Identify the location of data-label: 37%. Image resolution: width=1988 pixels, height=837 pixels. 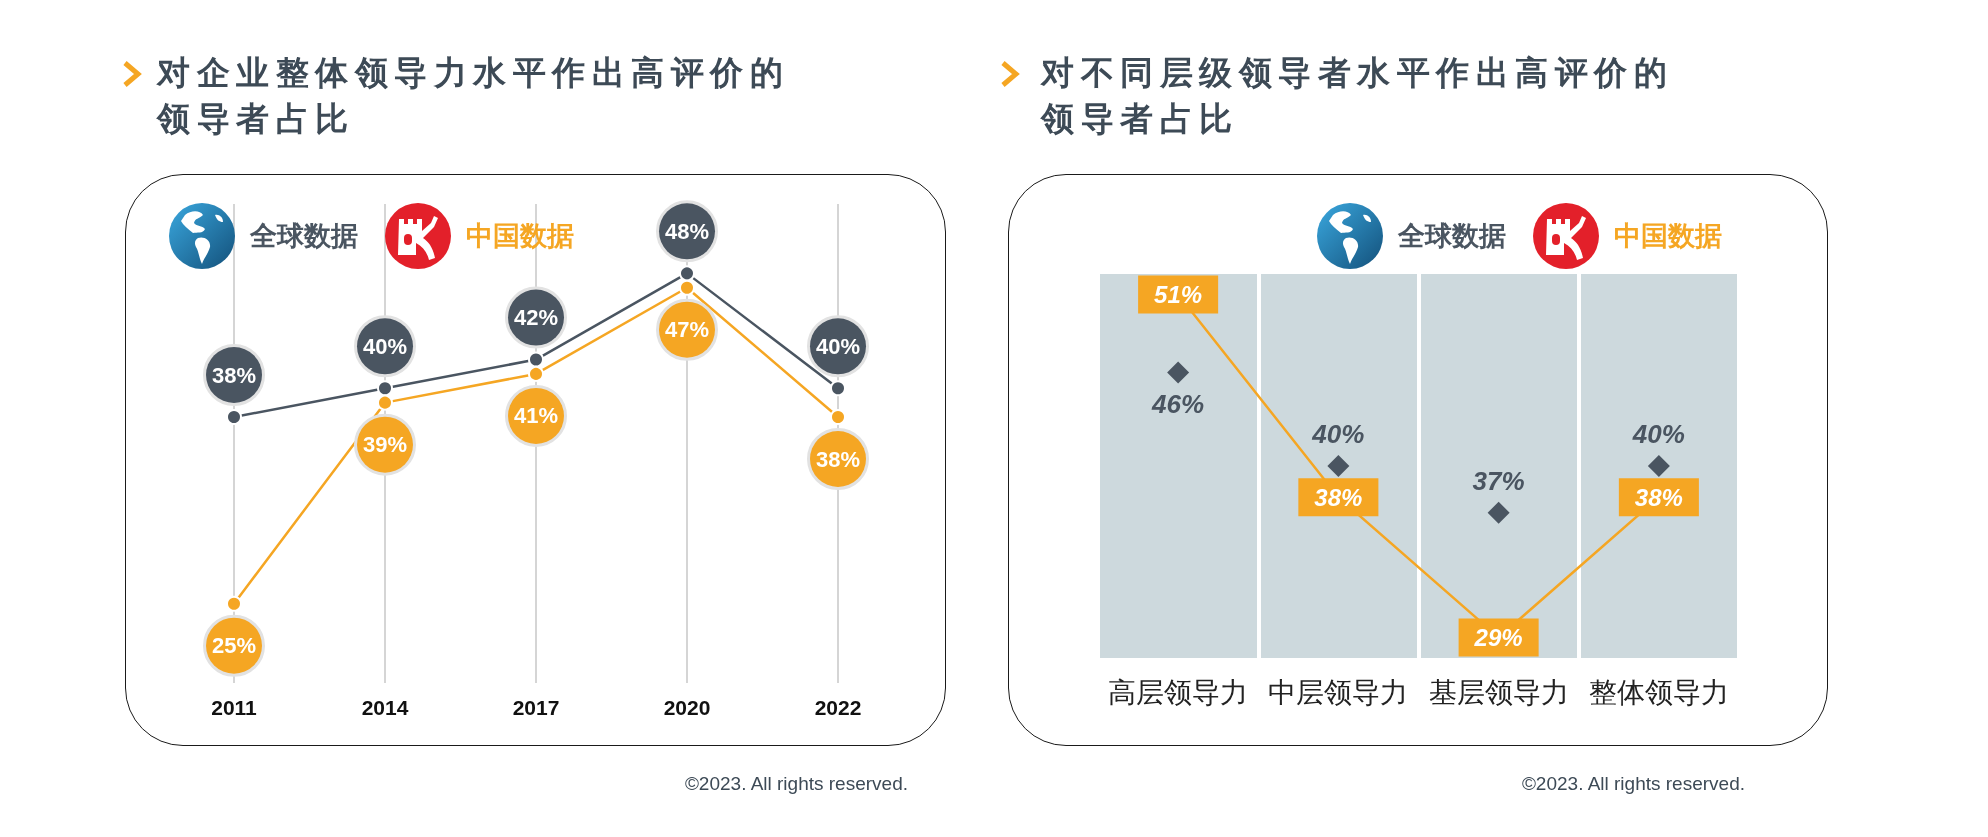
(1498, 480).